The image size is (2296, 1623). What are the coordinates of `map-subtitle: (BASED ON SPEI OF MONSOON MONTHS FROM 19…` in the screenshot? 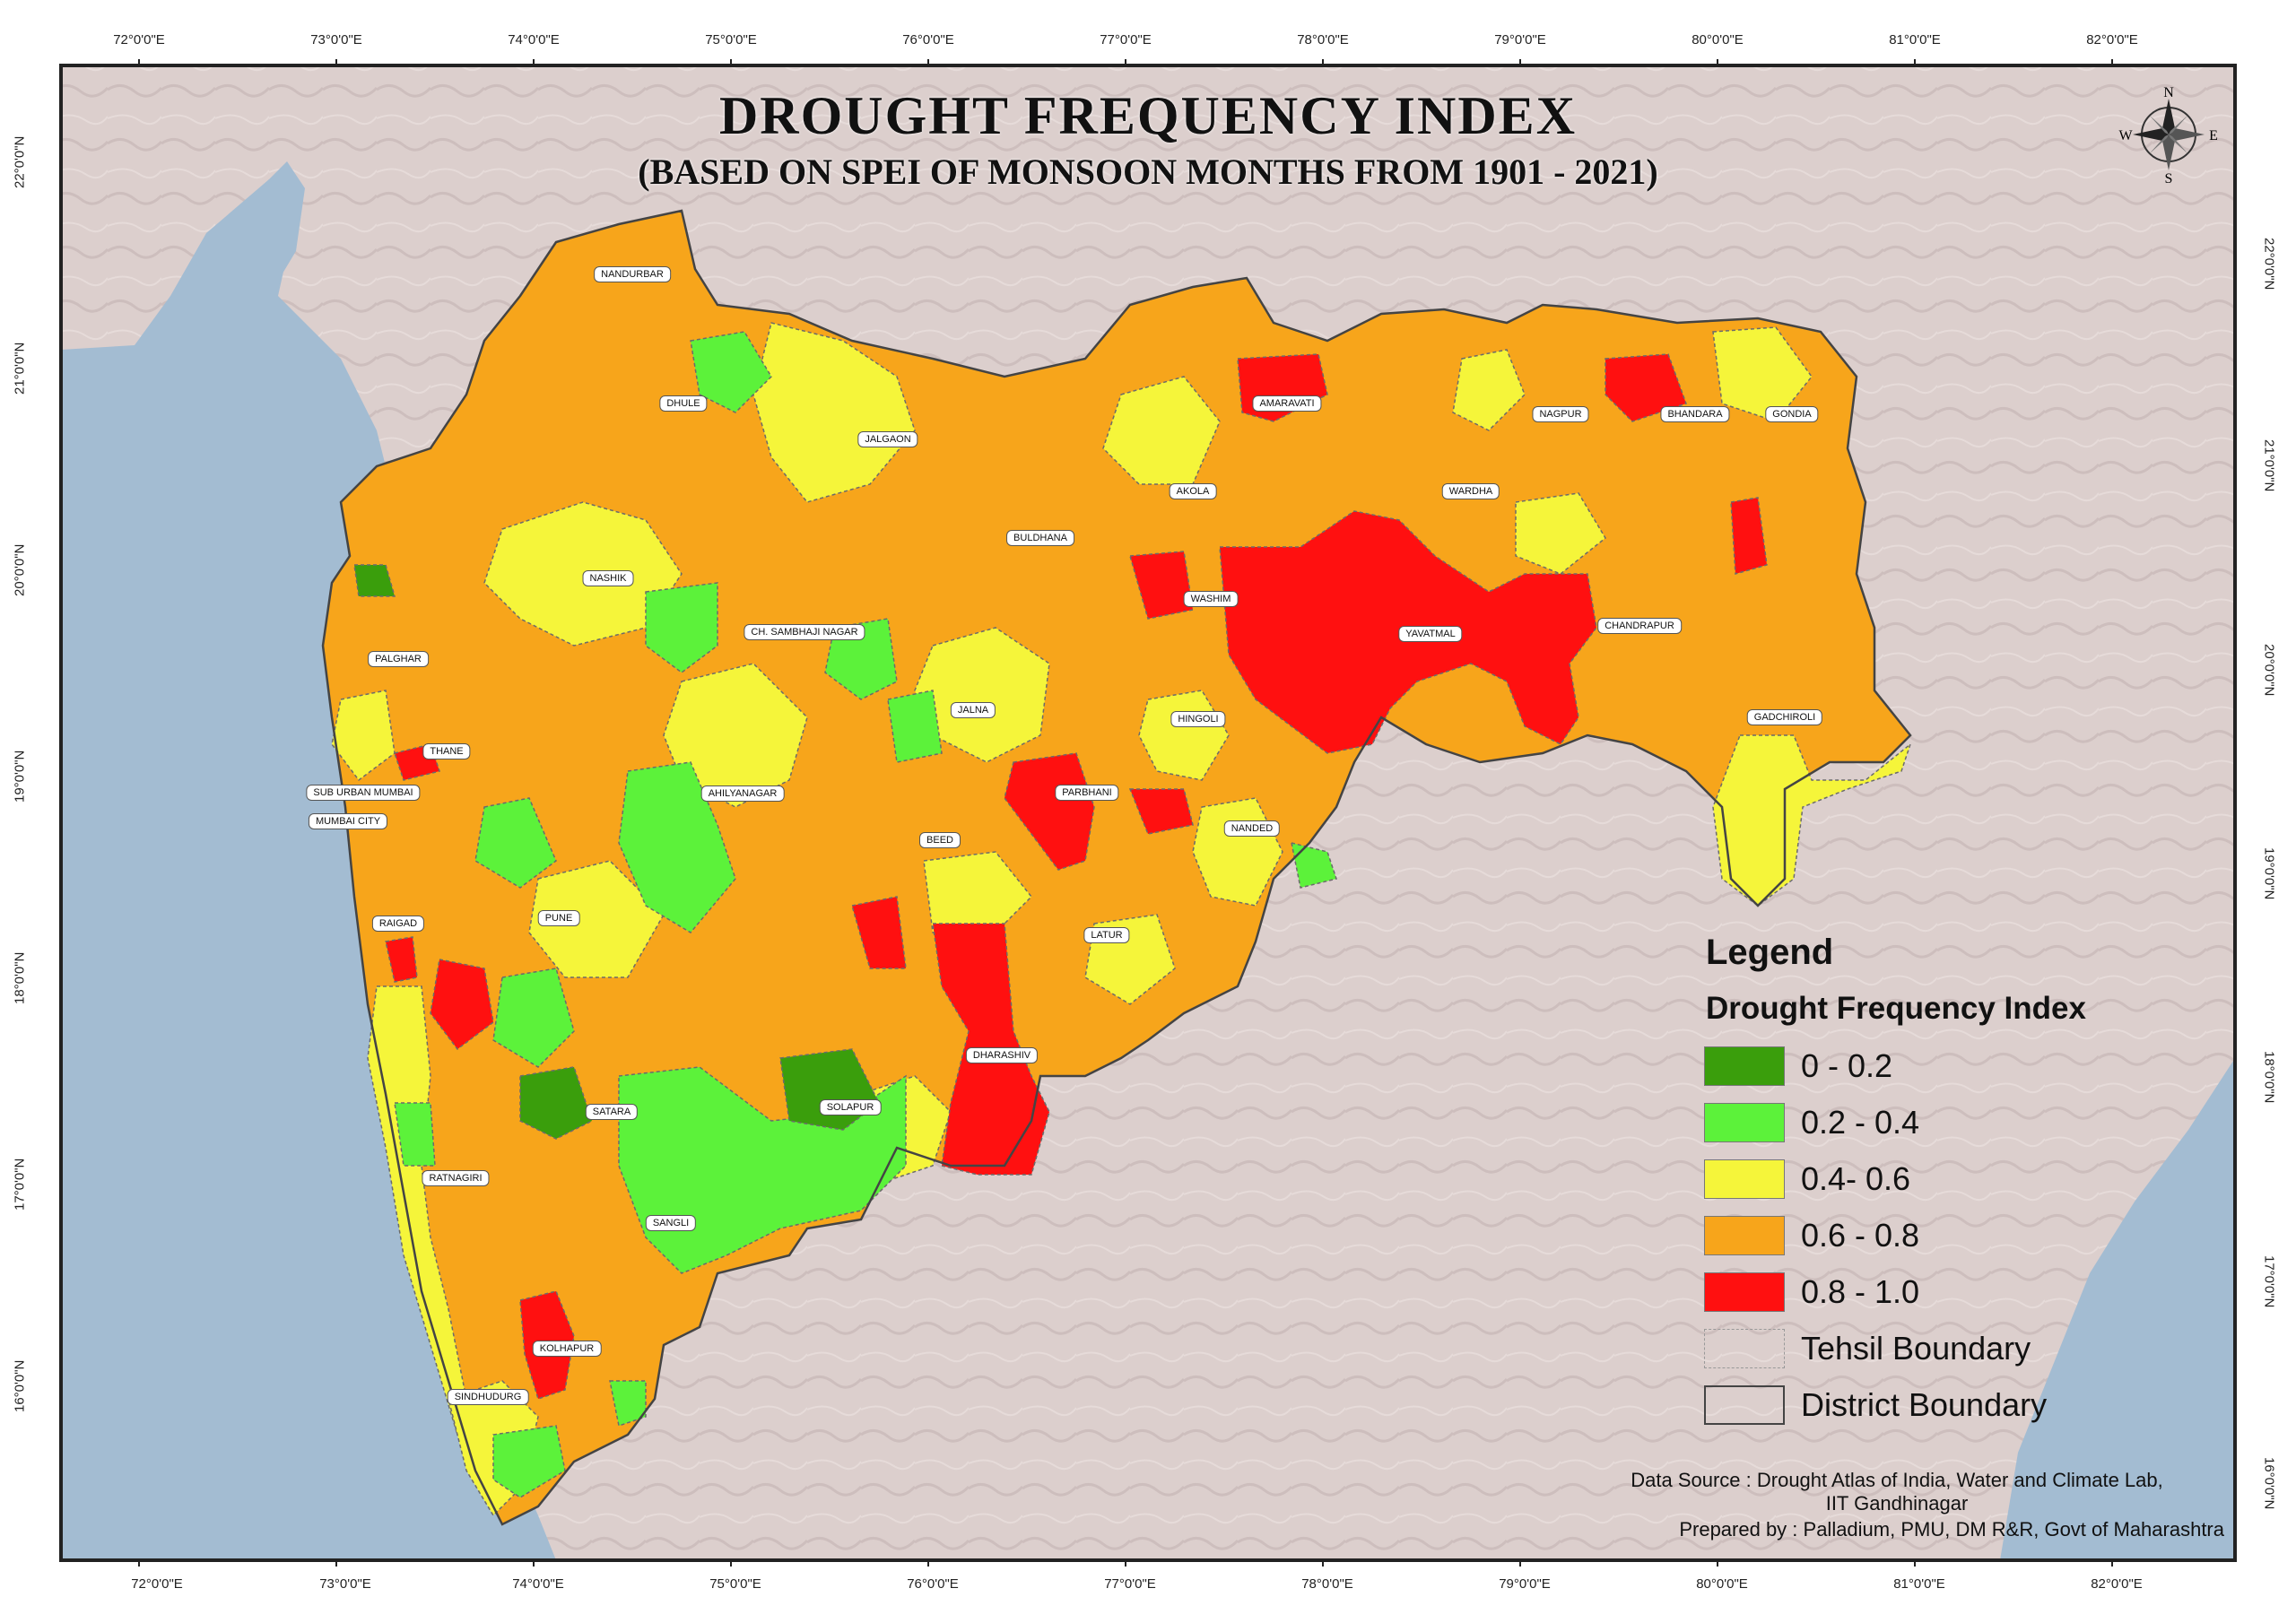 It's located at (1148, 172).